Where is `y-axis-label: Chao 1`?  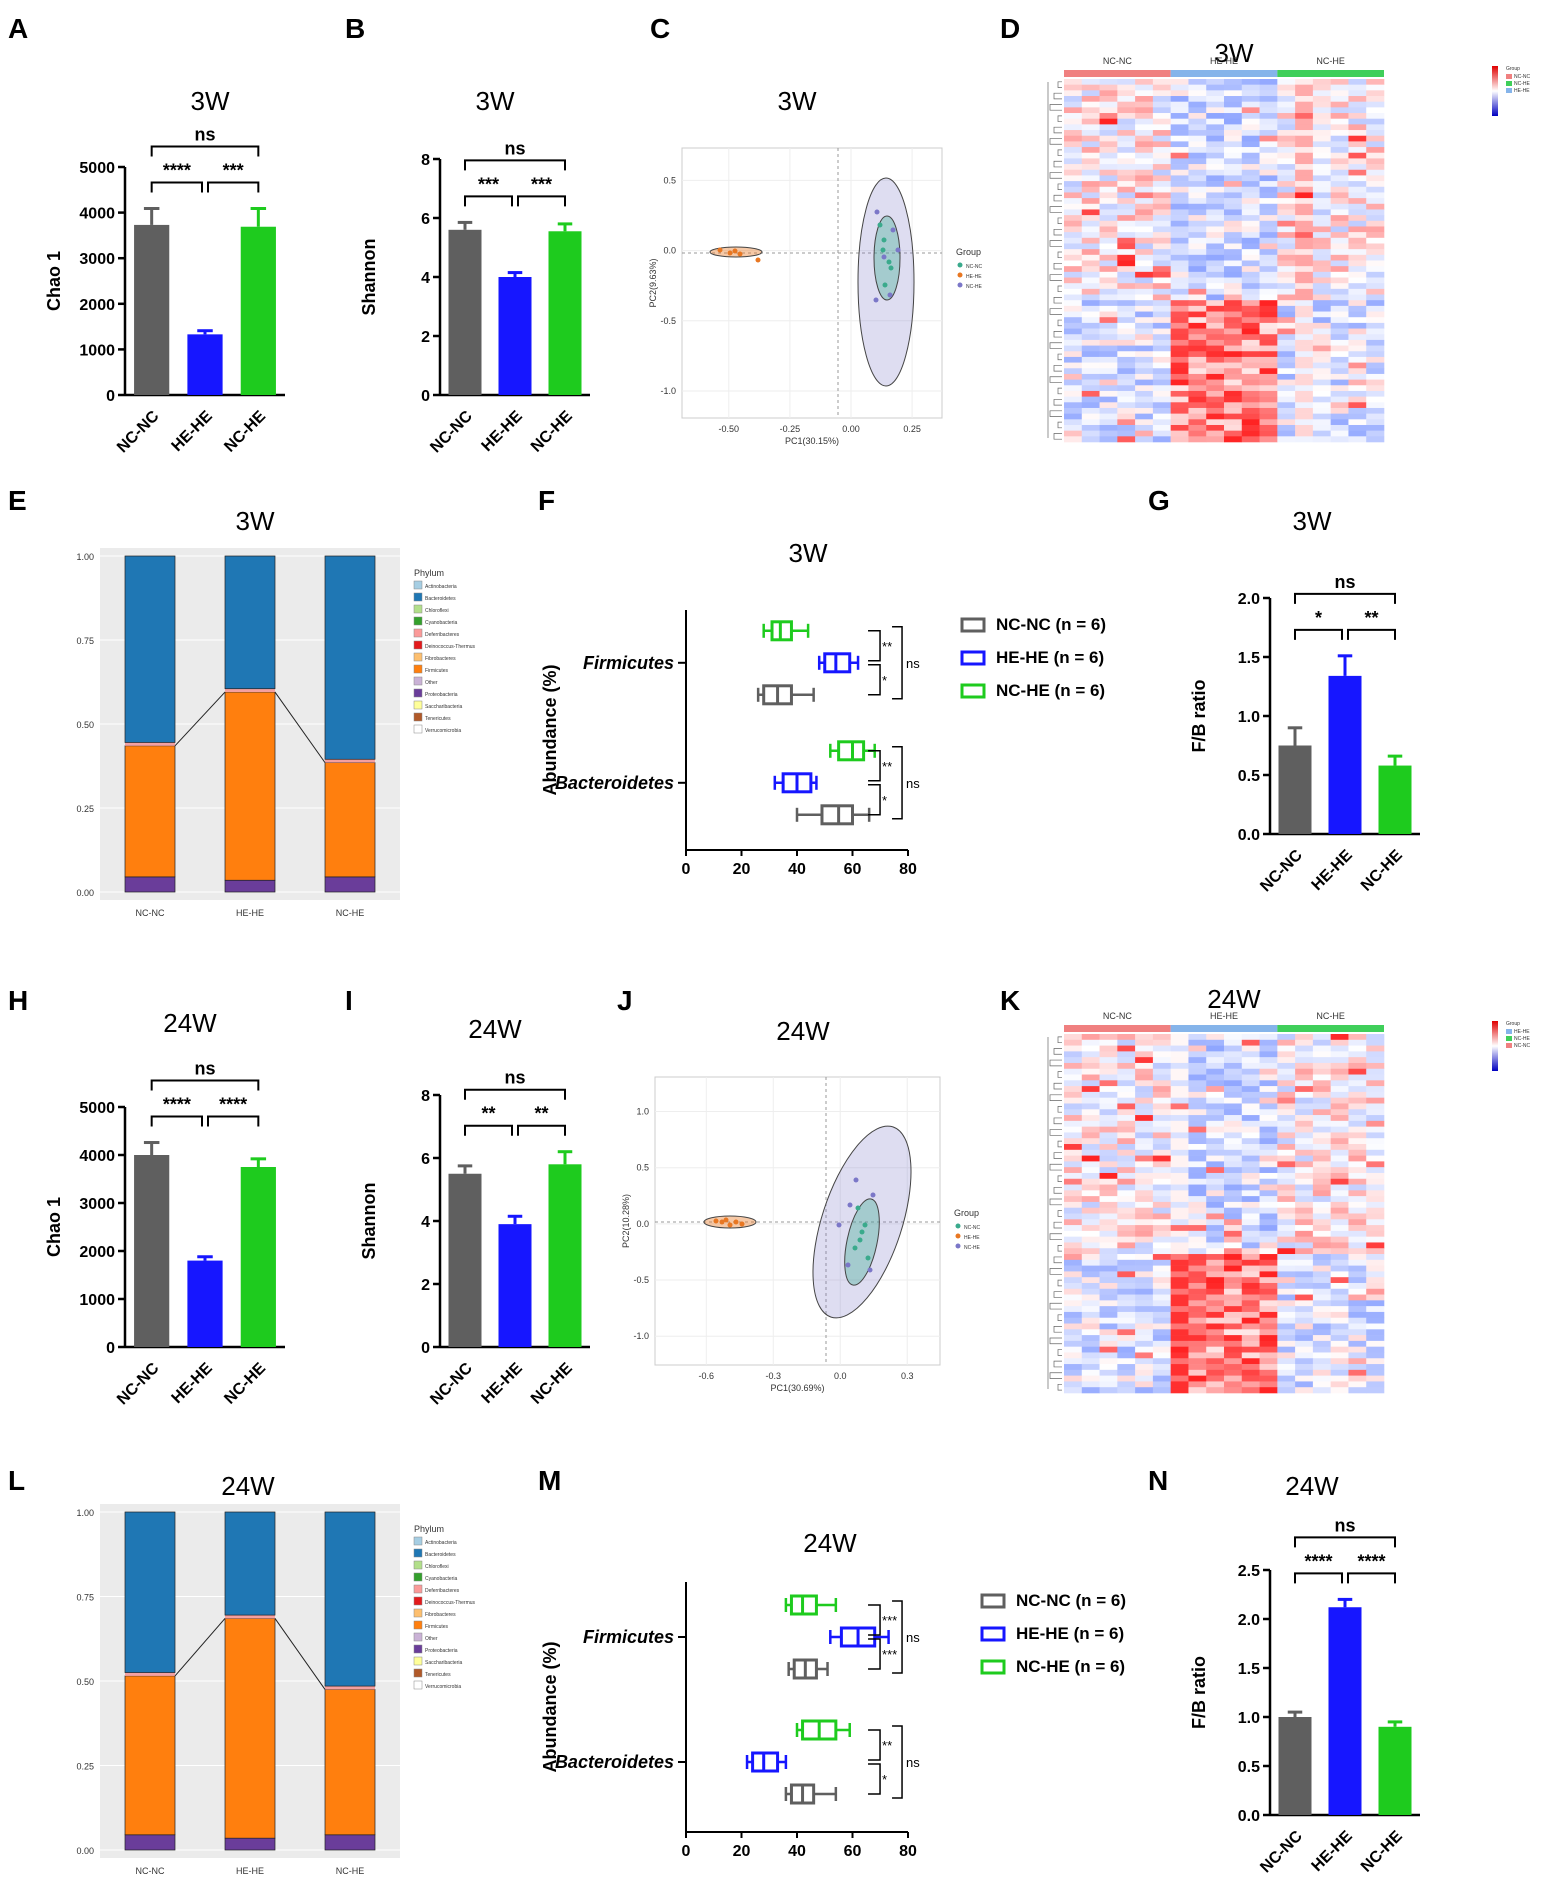 y-axis-label: Chao 1 is located at coordinates (54, 281).